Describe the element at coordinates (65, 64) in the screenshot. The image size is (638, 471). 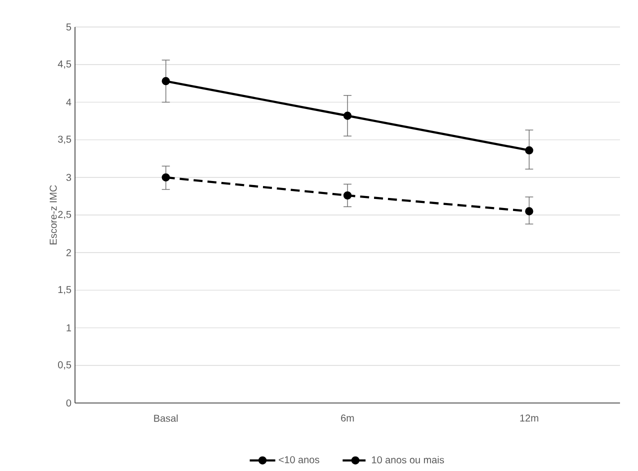
I see `y-tick-label: 4,5` at that location.